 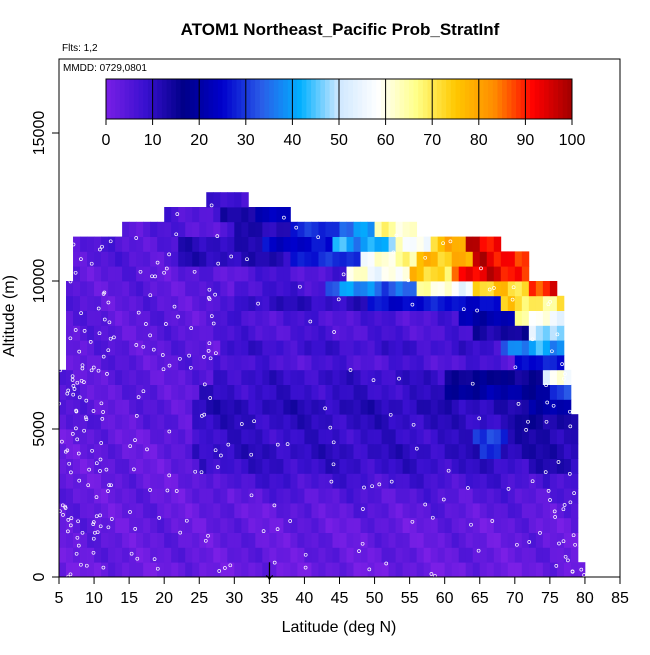 What do you see at coordinates (339, 140) in the screenshot?
I see `colorbar-tick-label: 50` at bounding box center [339, 140].